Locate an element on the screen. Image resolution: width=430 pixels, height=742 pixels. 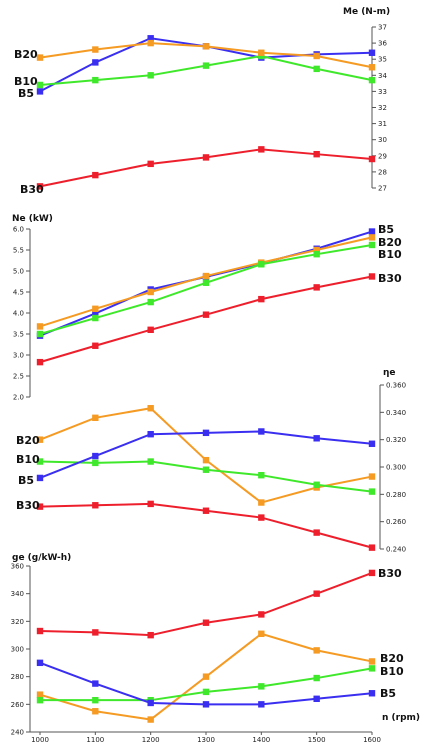
y-tick-label: 30 is located at coordinates (382, 140).